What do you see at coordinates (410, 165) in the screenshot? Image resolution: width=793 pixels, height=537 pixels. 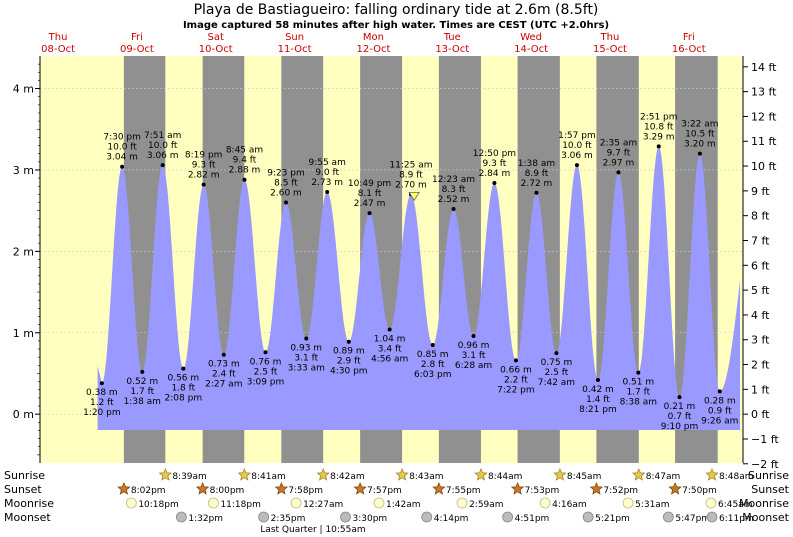 I see `high-tide-label: 11:25 am` at bounding box center [410, 165].